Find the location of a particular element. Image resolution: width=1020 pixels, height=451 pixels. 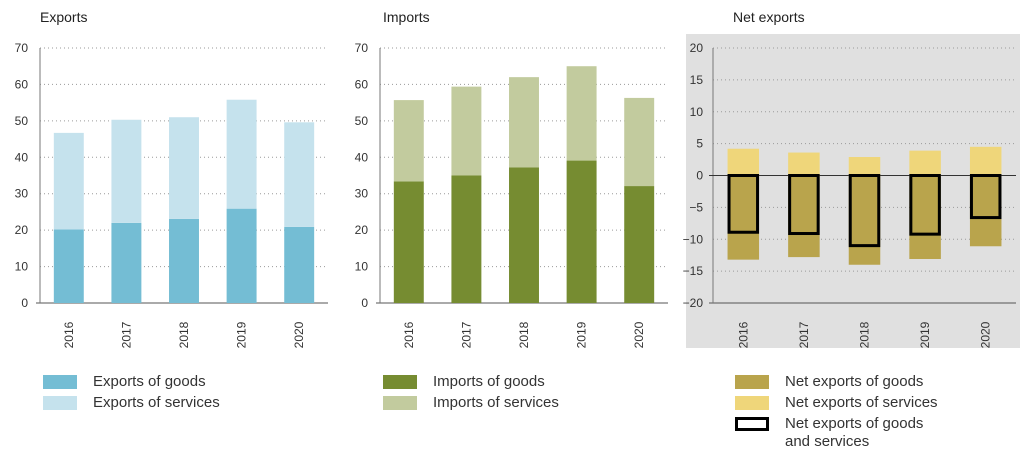

imports-legend: Imports of goods Imports of services is located at coordinates (471, 394).